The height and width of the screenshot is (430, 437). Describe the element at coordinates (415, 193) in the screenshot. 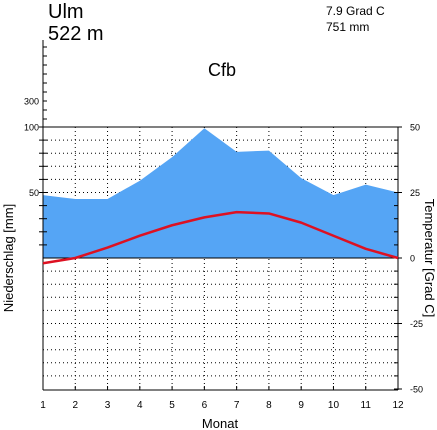

I see `right-tick-label: 25` at that location.